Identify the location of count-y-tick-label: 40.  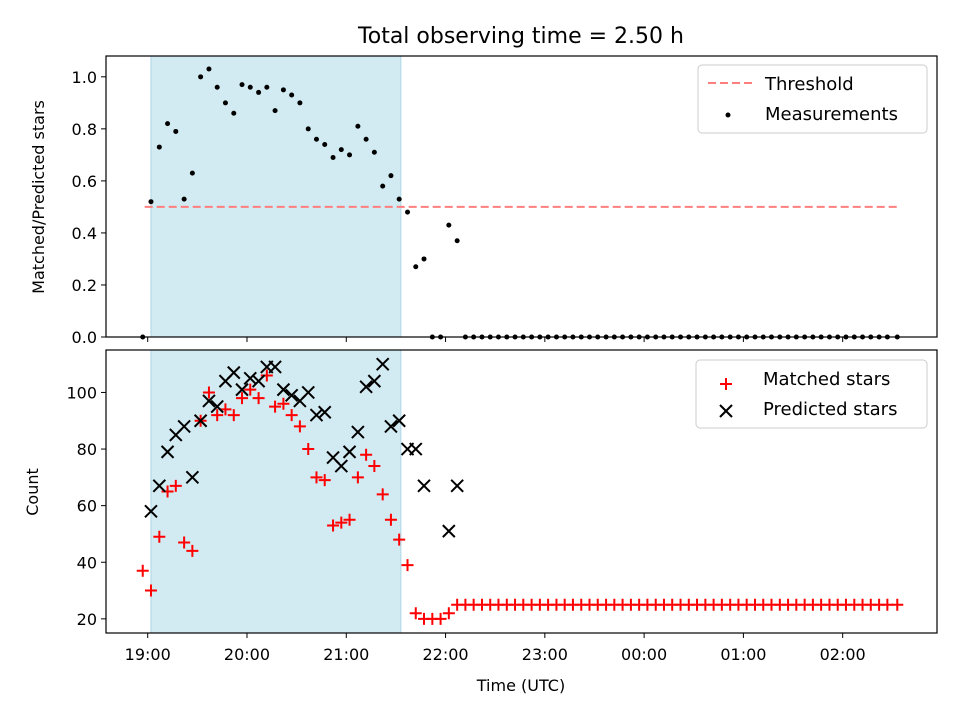
(87, 562).